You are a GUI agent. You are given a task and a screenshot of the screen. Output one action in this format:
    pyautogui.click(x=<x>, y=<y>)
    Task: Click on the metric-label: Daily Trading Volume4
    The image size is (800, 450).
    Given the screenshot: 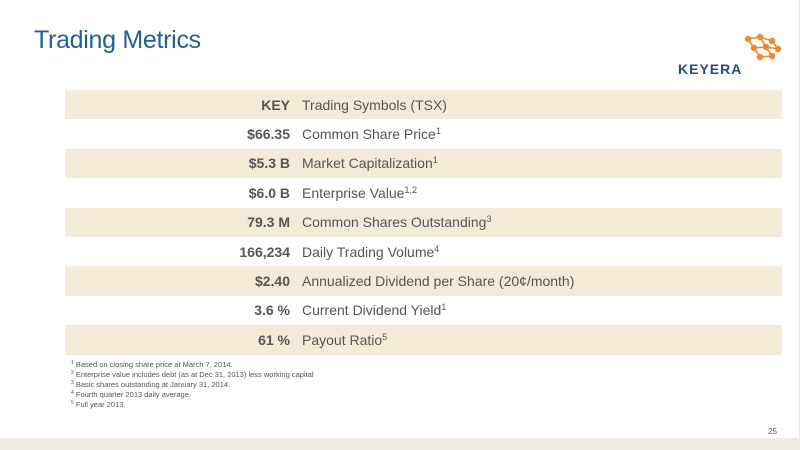 What is the action you would take?
    pyautogui.click(x=371, y=251)
    